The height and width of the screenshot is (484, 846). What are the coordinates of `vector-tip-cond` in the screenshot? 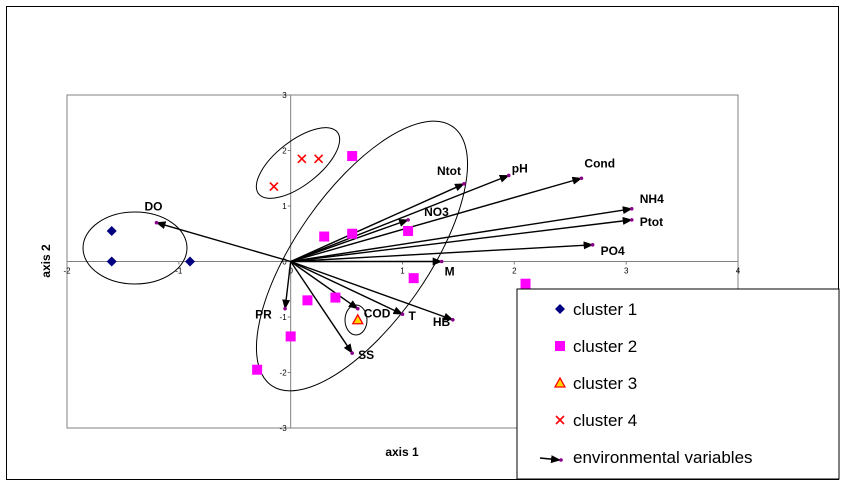 It's located at (581, 178).